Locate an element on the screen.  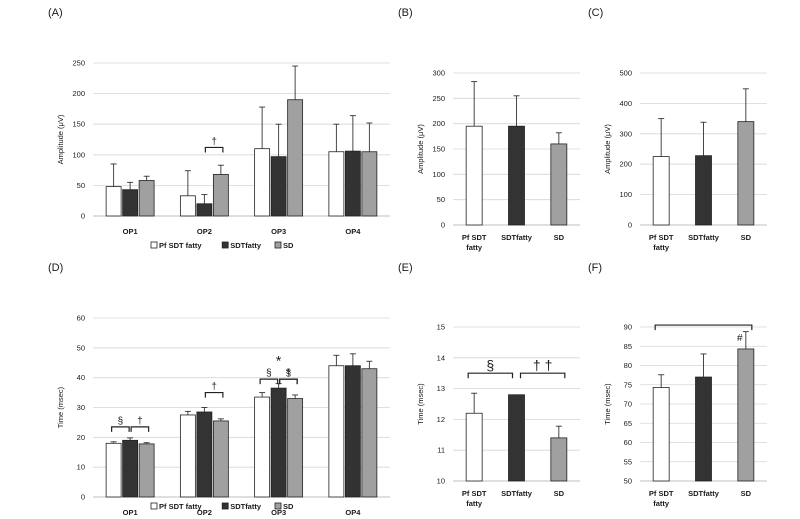
y-tick-label: 12 is located at coordinates (441, 419).